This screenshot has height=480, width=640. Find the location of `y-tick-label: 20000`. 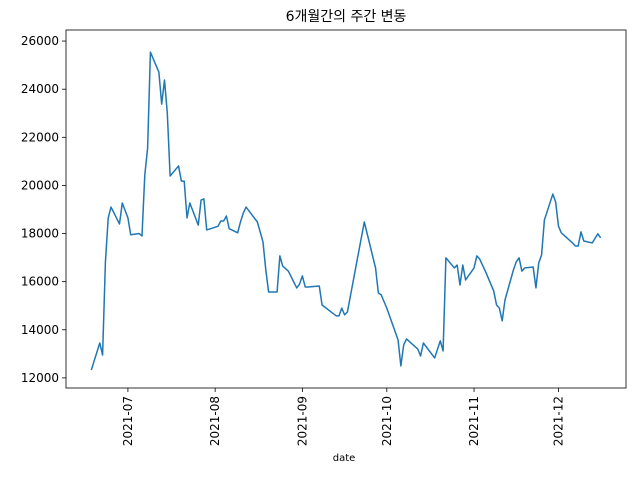

y-tick-label: 20000 is located at coordinates (40, 185).